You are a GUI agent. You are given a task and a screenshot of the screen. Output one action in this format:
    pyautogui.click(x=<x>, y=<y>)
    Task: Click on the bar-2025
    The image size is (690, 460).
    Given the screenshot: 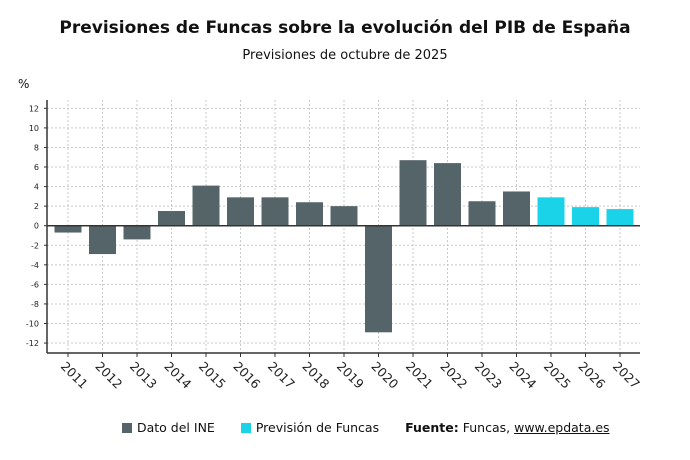 What is the action you would take?
    pyautogui.click(x=551, y=211)
    